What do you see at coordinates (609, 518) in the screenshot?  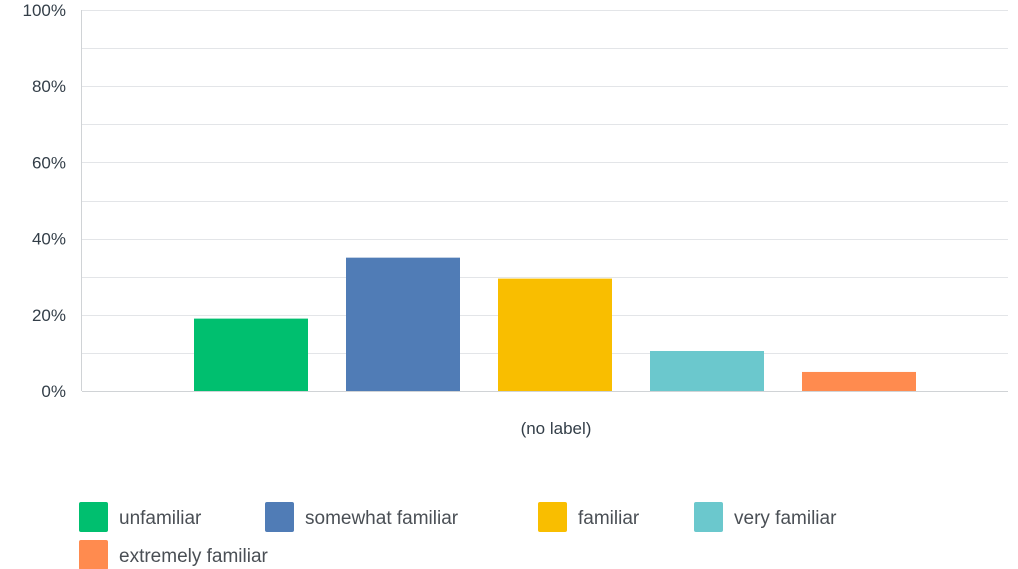 I see `legend-label: familiar` at bounding box center [609, 518].